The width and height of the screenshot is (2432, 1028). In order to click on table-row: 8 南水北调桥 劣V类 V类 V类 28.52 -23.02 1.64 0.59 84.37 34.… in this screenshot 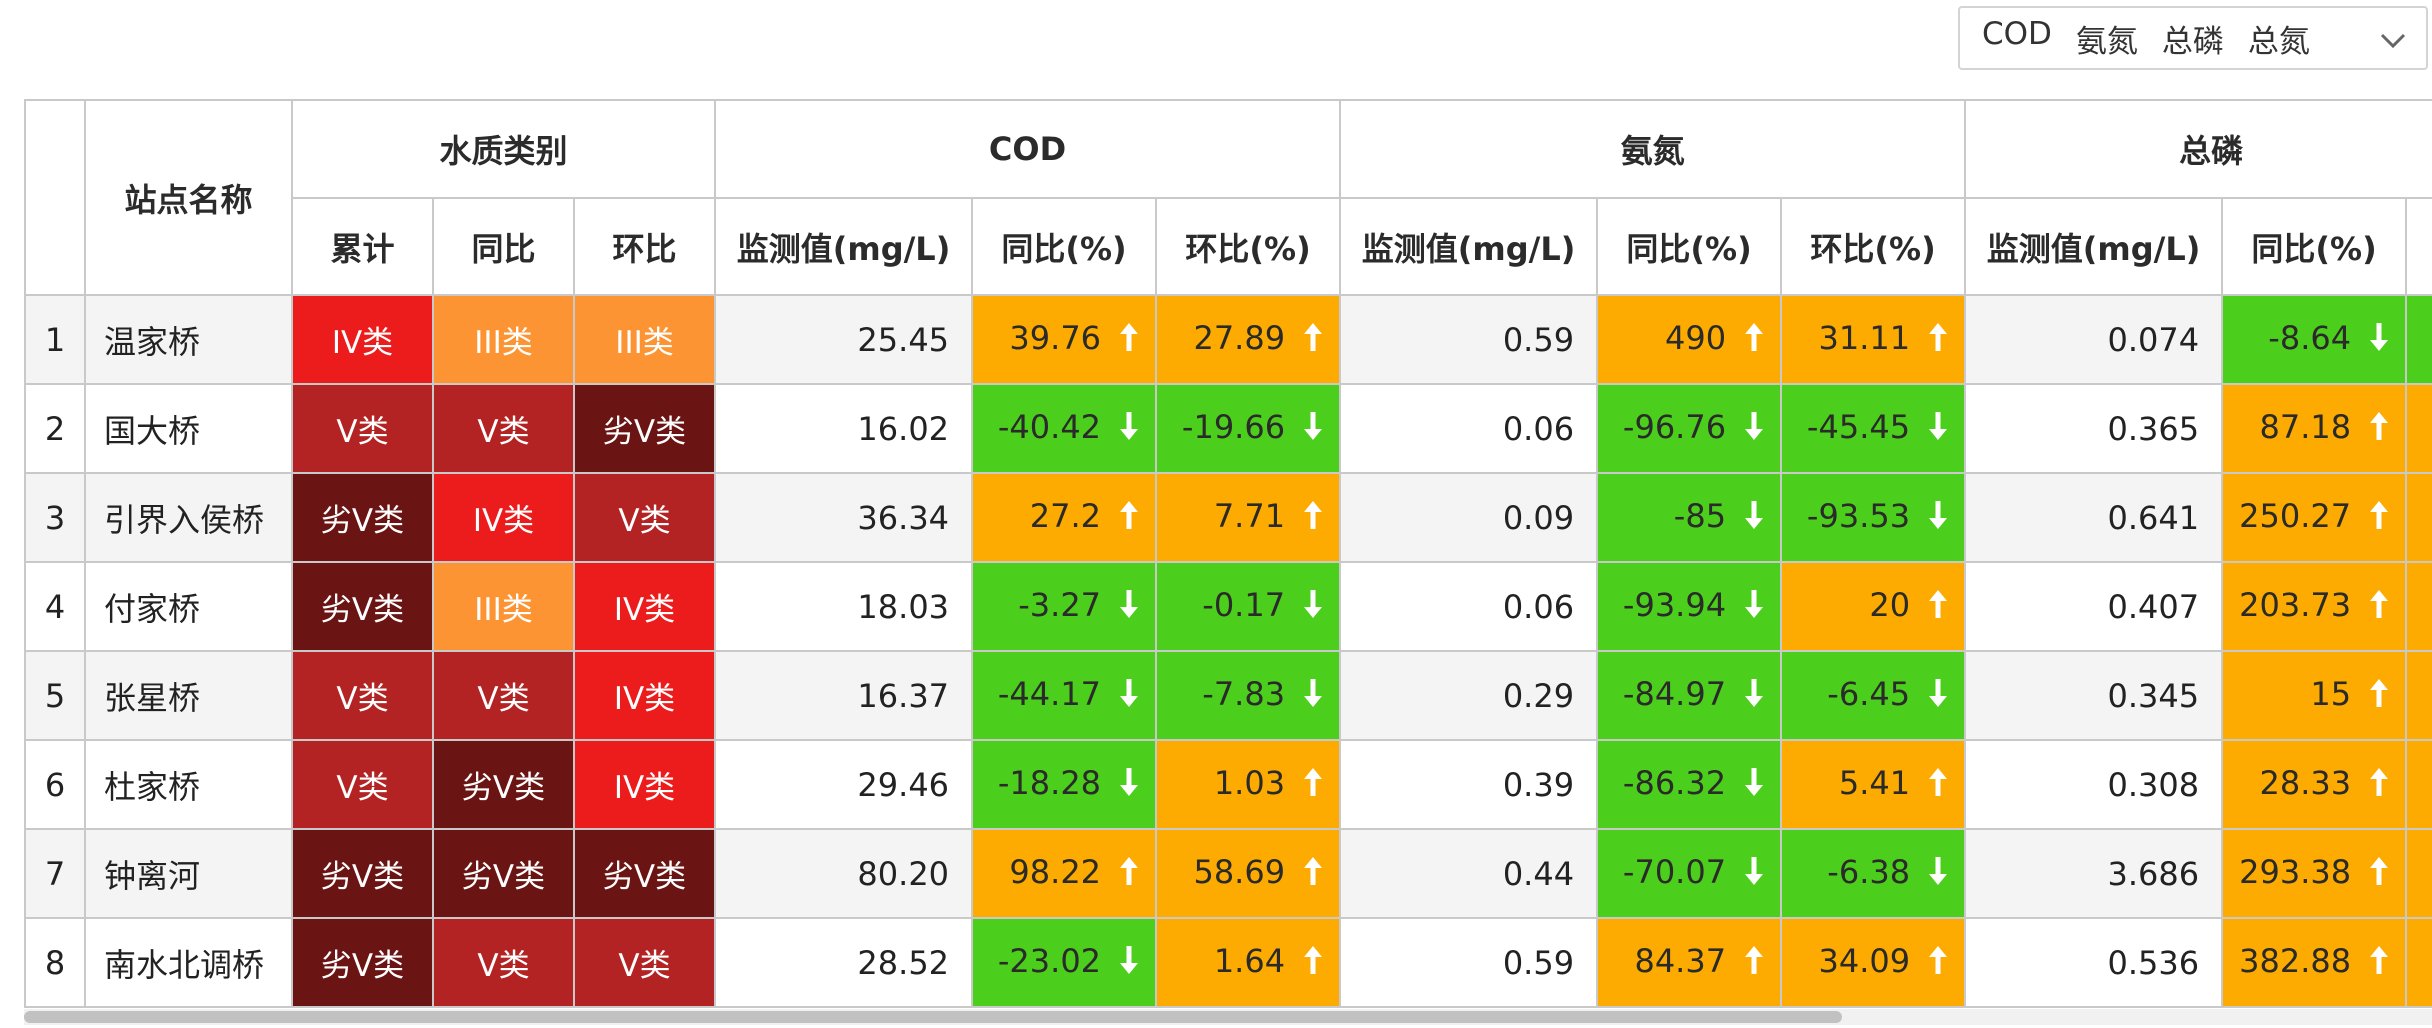, I will do `click(1228, 962)`.